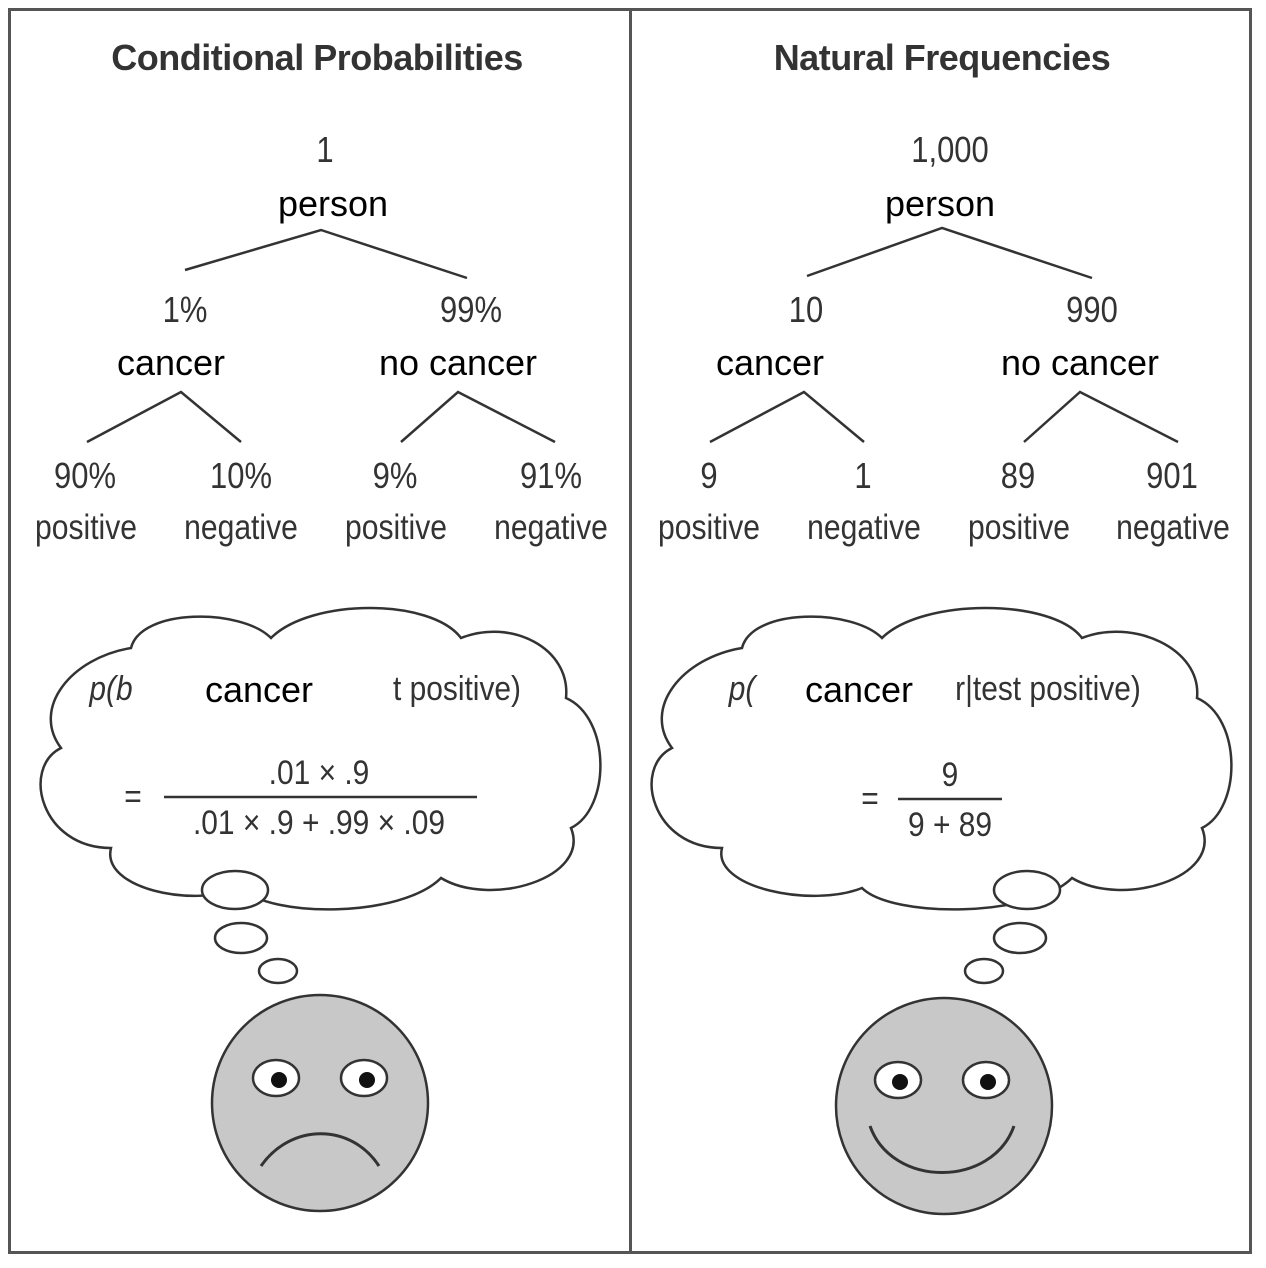  Describe the element at coordinates (241, 475) in the screenshot. I see `leaf-value: 10%` at that location.